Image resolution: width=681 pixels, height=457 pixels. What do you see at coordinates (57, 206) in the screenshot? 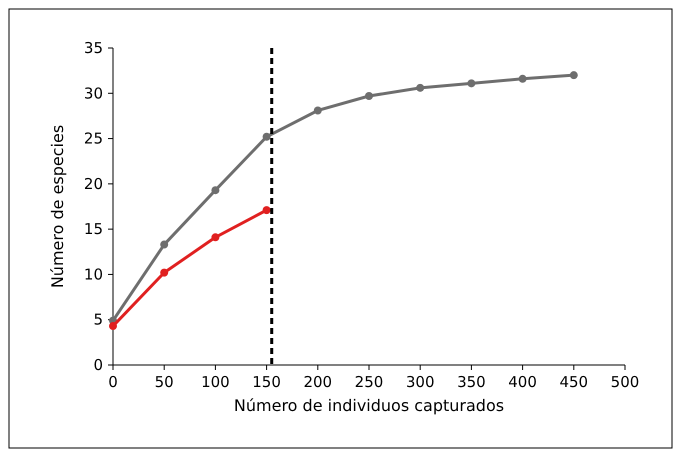
I see `y-axis-title: Número de especies` at bounding box center [57, 206].